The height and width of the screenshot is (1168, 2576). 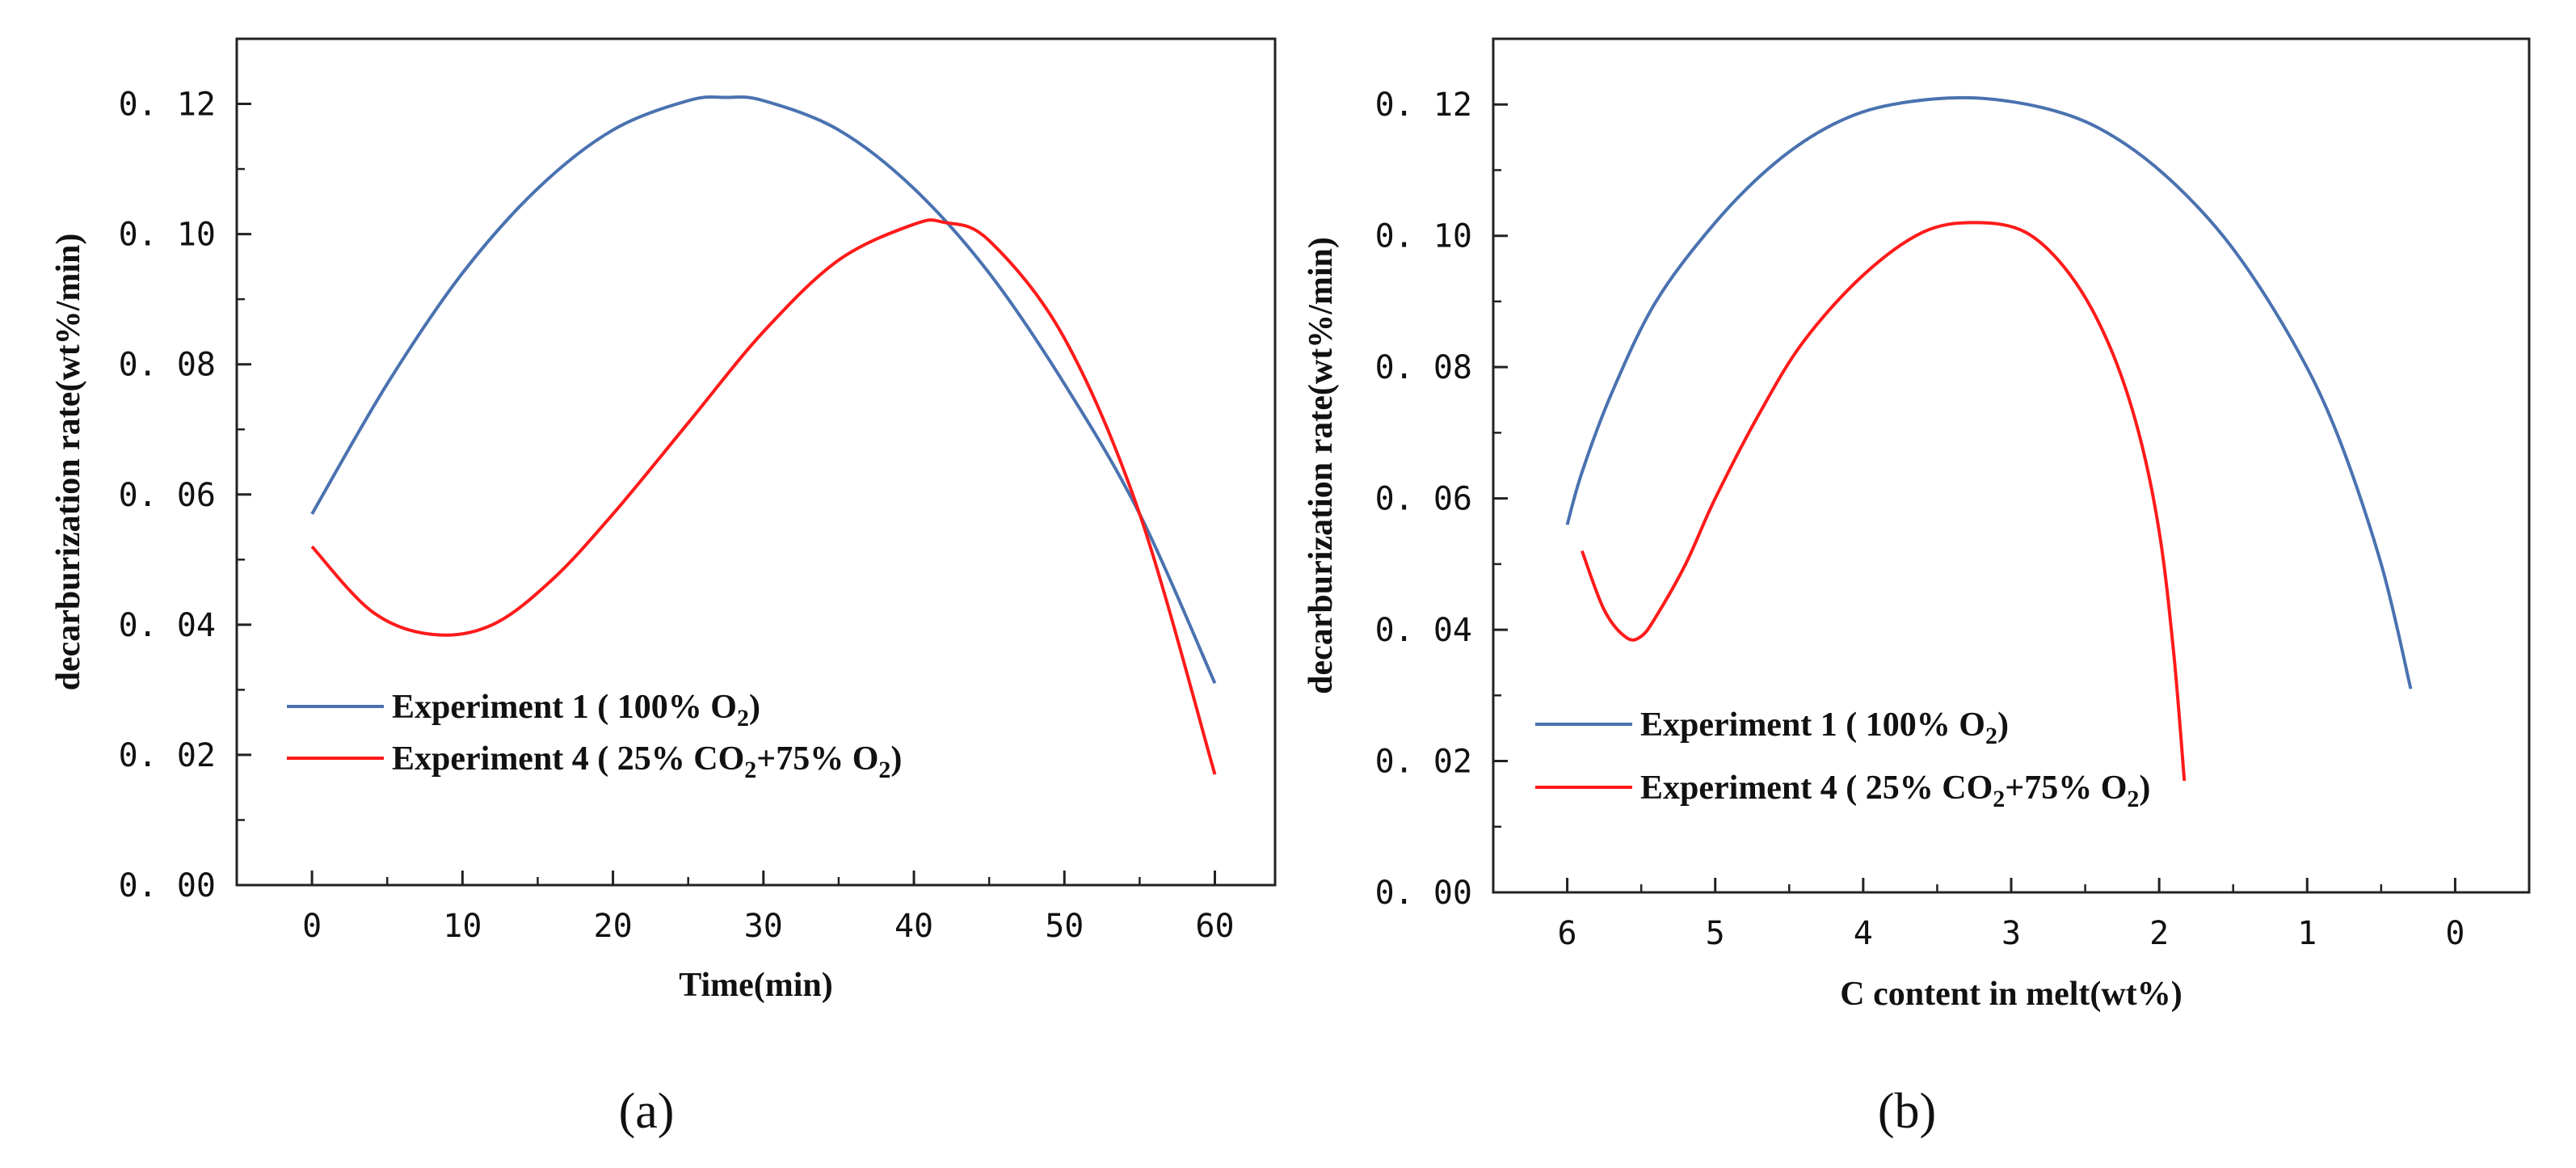 I want to click on panel-b-legend-entry-1: Experiment 1 ( 100% O2), so click(x=1824, y=727).